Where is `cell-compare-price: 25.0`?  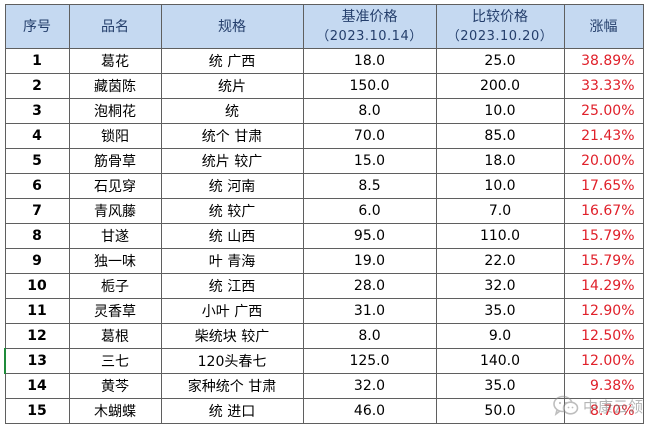 cell-compare-price: 25.0 is located at coordinates (500, 61).